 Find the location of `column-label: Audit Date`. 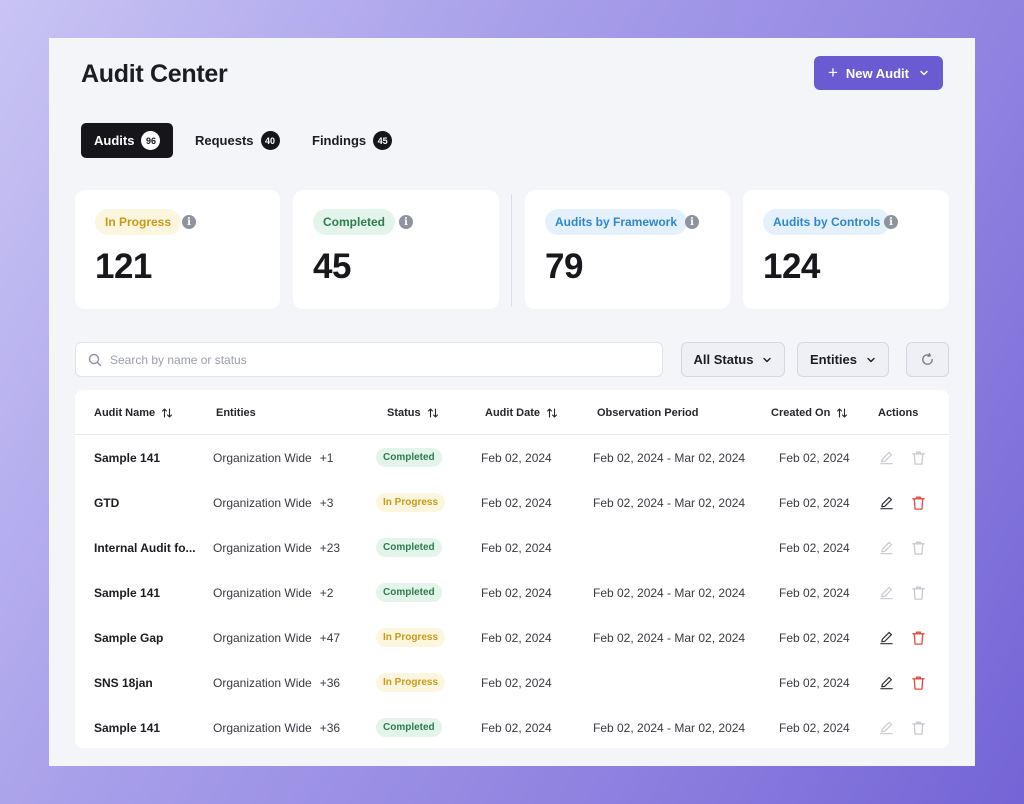

column-label: Audit Date is located at coordinates (512, 412).